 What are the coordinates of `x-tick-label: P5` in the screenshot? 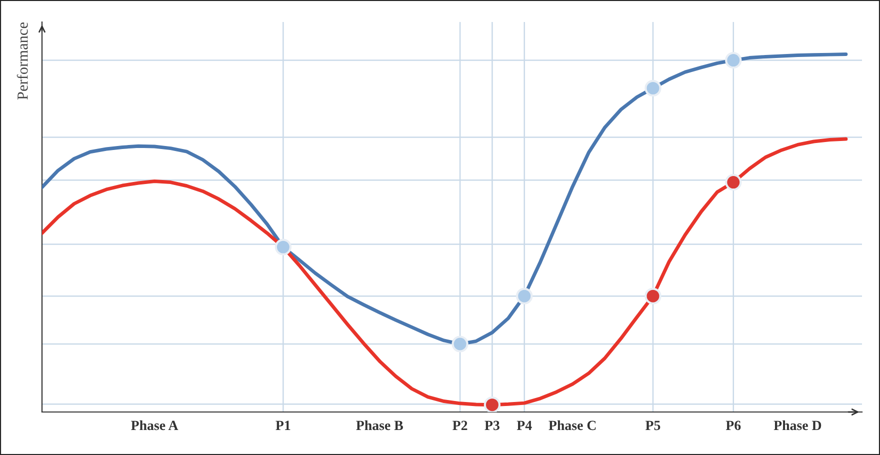 It's located at (653, 425).